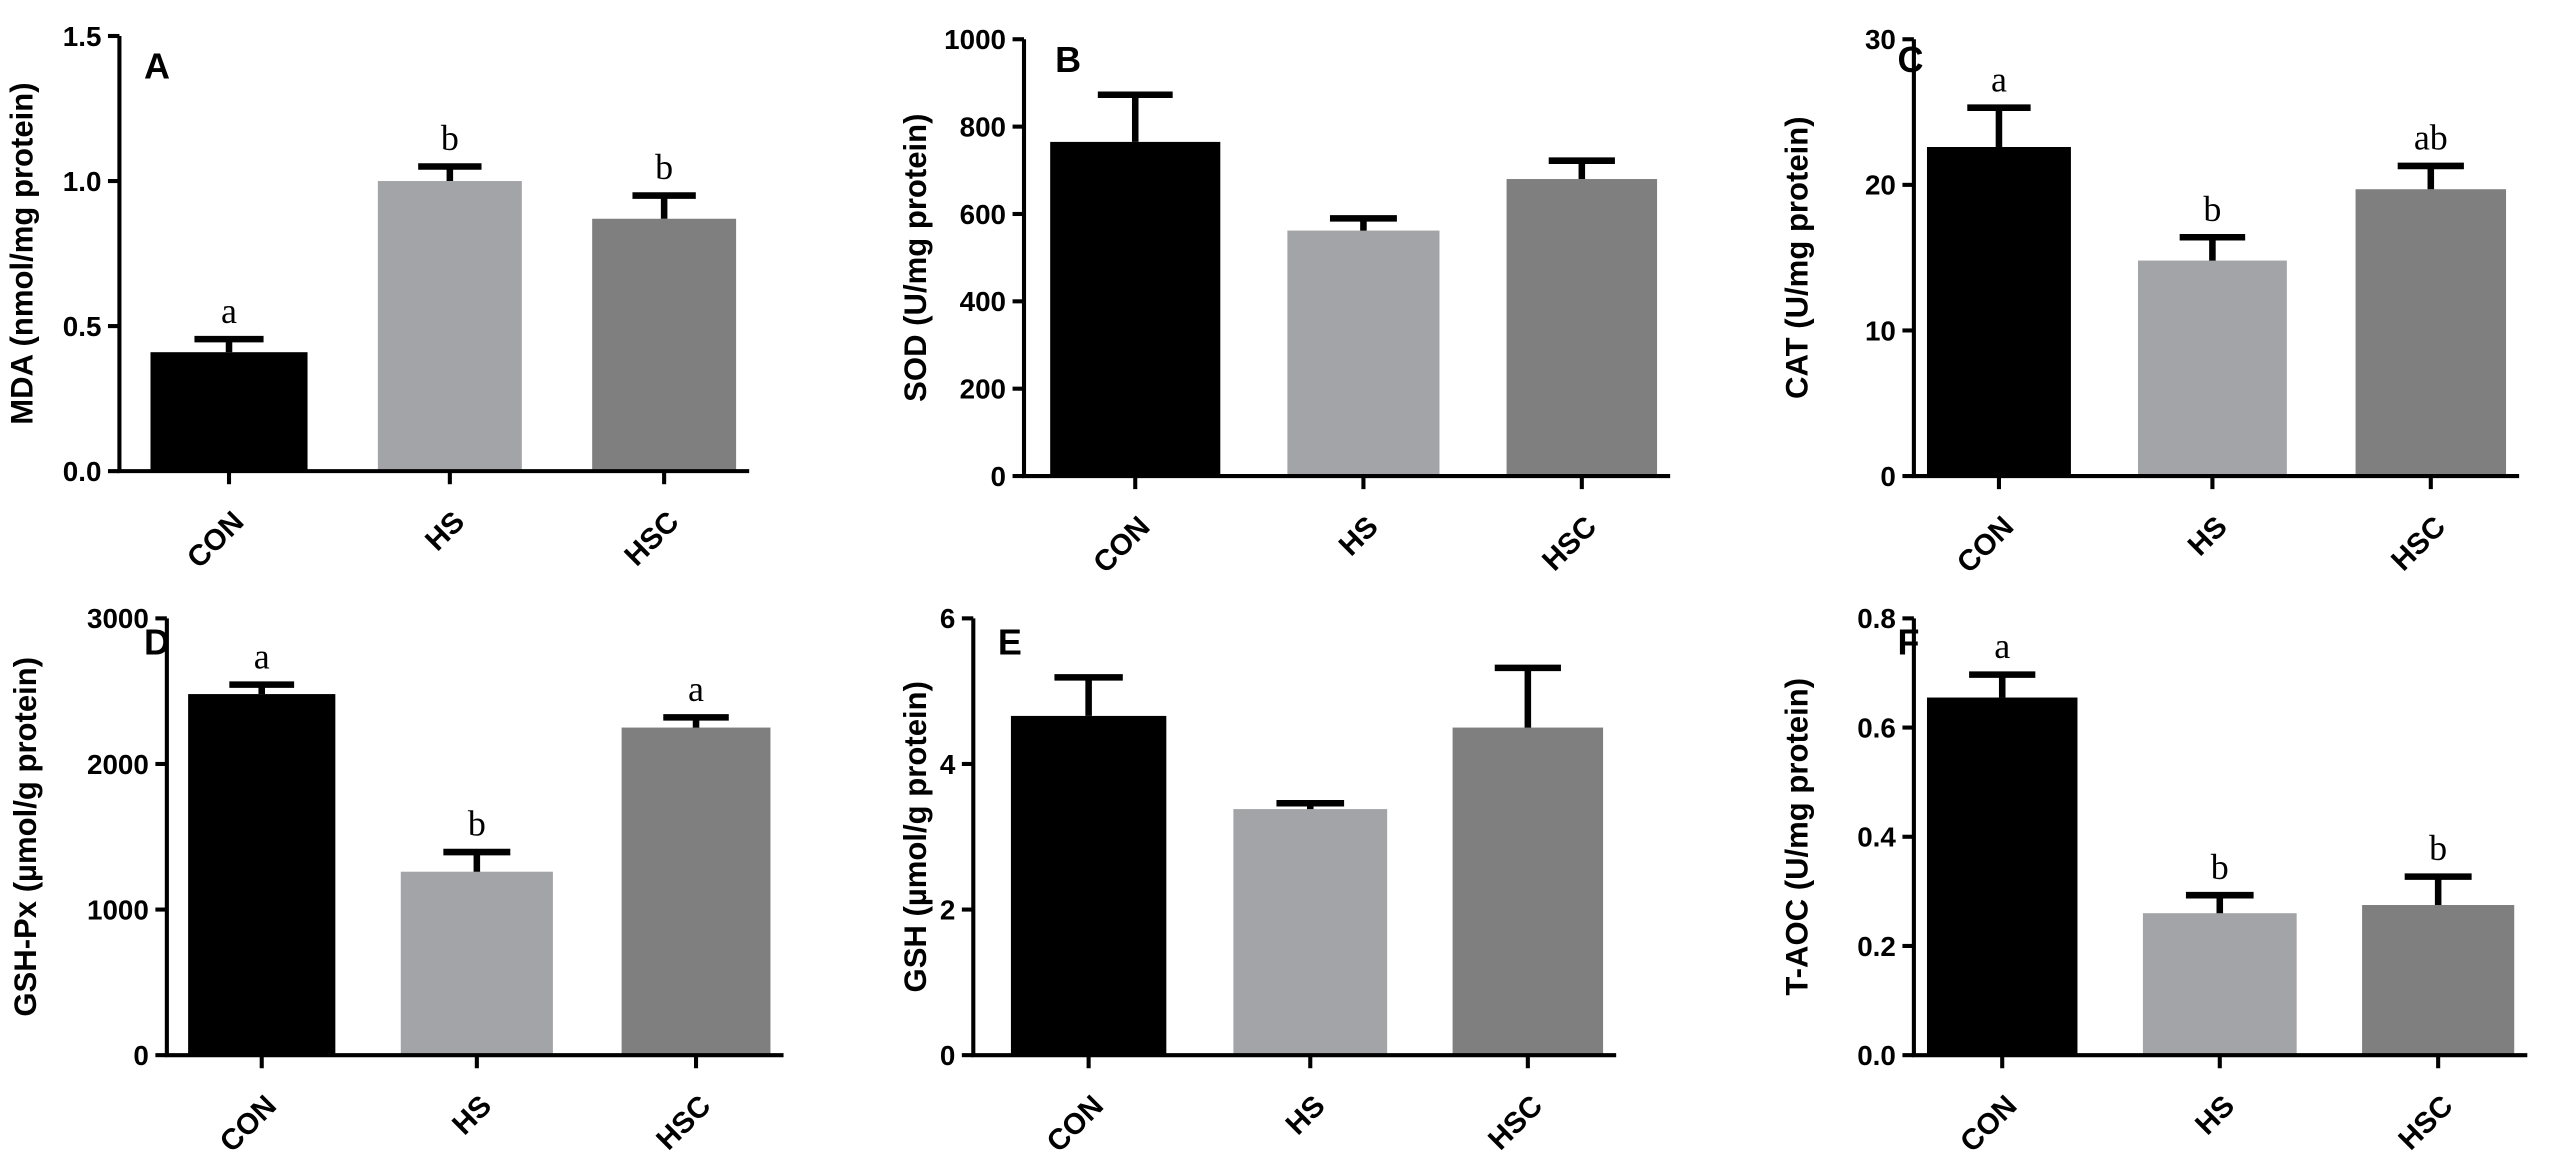 The height and width of the screenshot is (1168, 2565). Describe the element at coordinates (983, 389) in the screenshot. I see `y-tick-label: 200` at that location.